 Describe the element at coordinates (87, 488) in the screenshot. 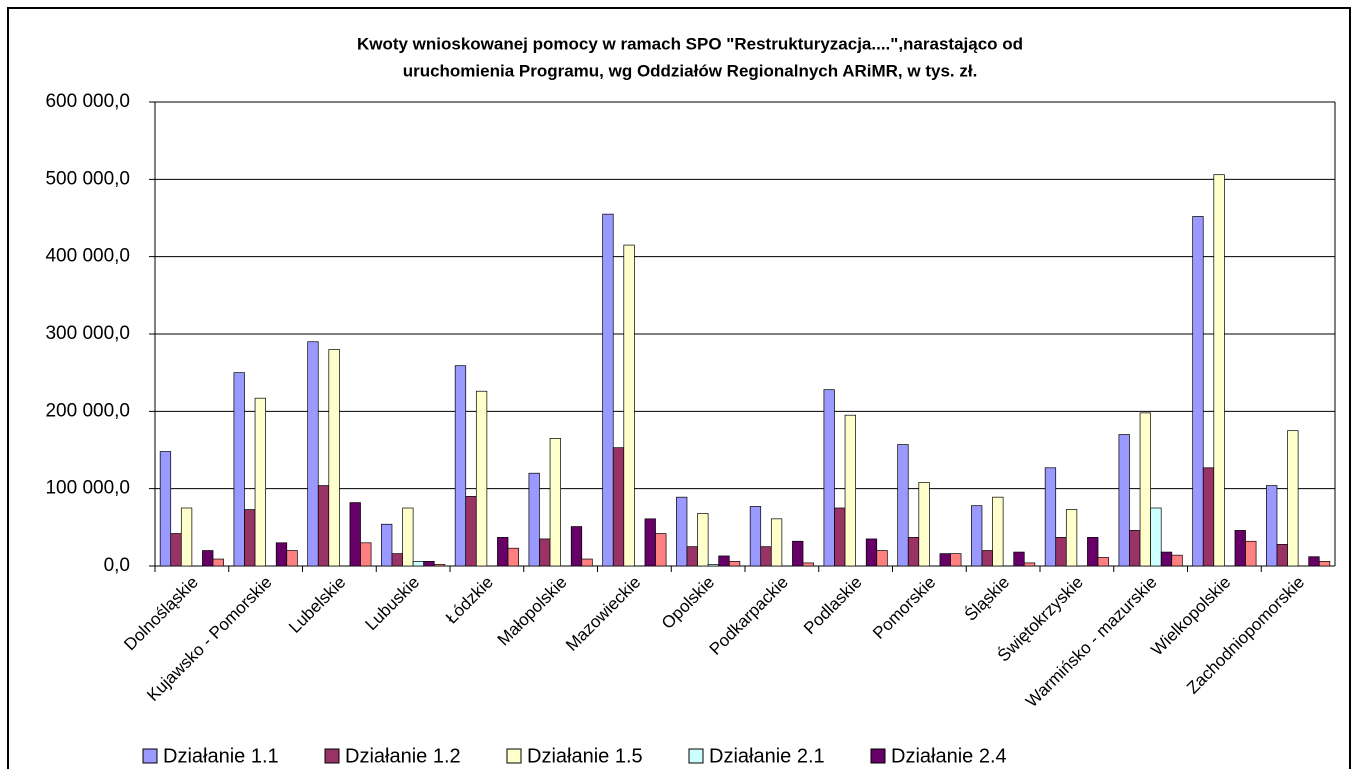

I see `y-tick-label: 100 000,0` at that location.